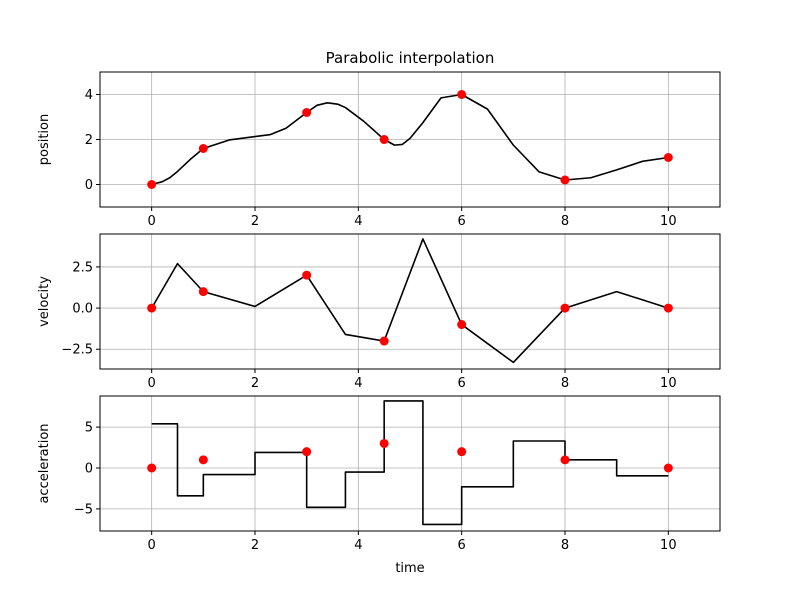 The width and height of the screenshot is (800, 597). What do you see at coordinates (82, 267) in the screenshot?
I see `y-tick-label: 2.5` at bounding box center [82, 267].